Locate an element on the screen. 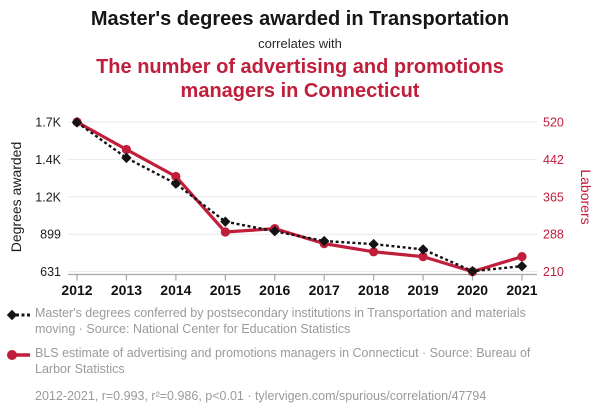  x-tick-label: 2020 is located at coordinates (472, 290).